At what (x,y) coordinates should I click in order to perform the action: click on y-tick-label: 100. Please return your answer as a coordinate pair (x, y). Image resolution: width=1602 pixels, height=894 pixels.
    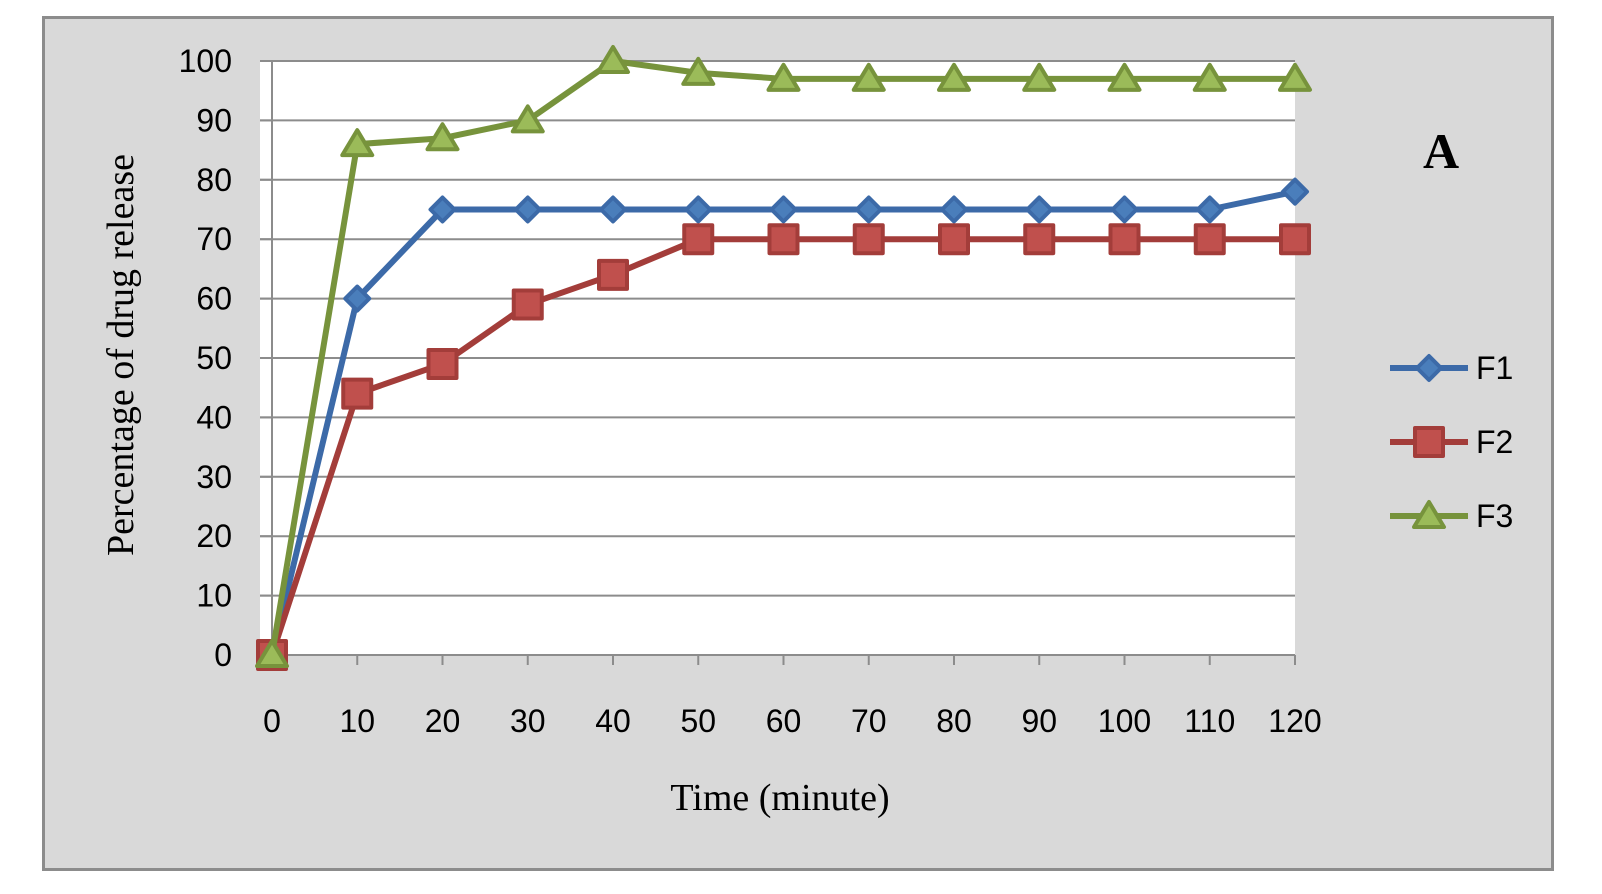
    Looking at the image, I should click on (205, 61).